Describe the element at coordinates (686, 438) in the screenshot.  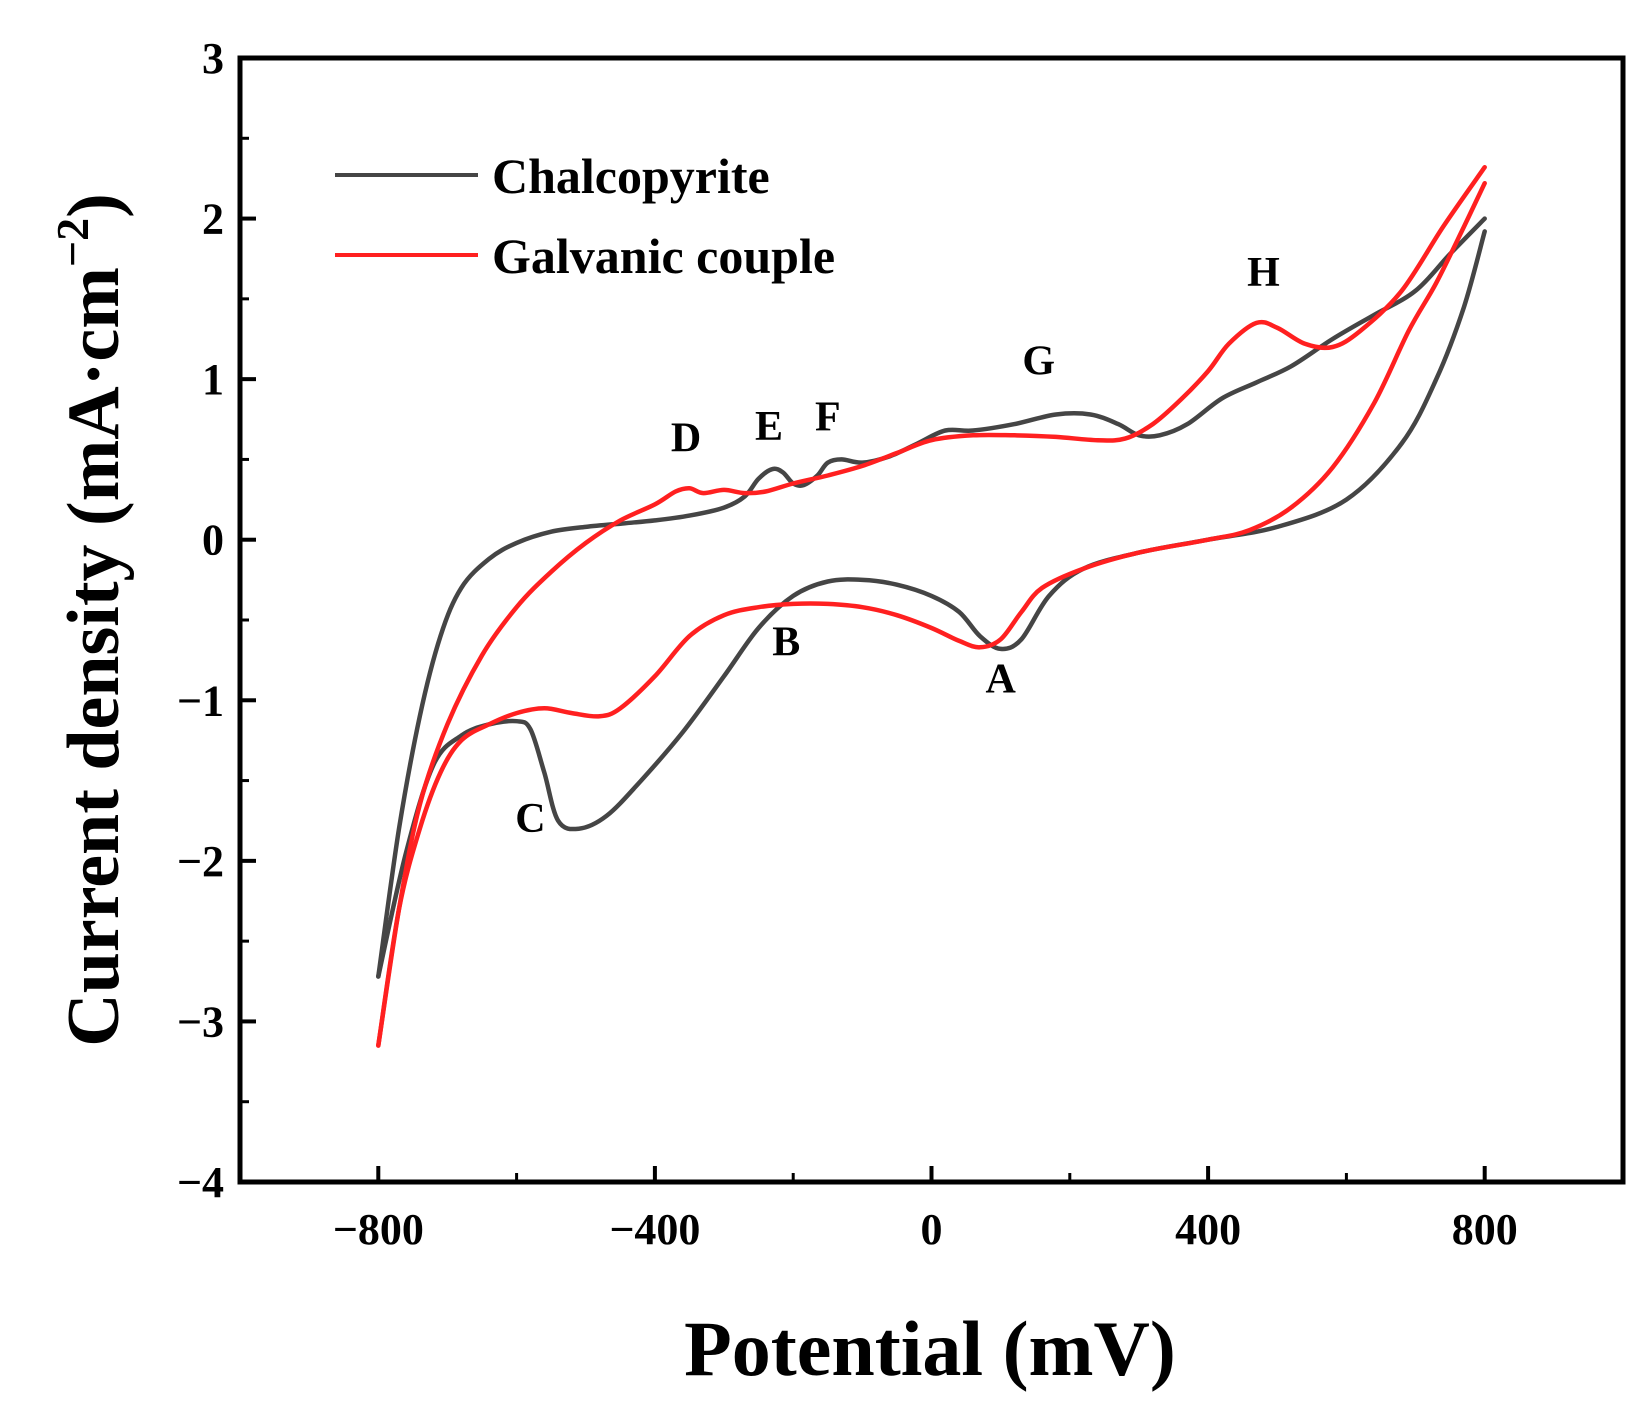
I see `peak-label-d: D` at that location.